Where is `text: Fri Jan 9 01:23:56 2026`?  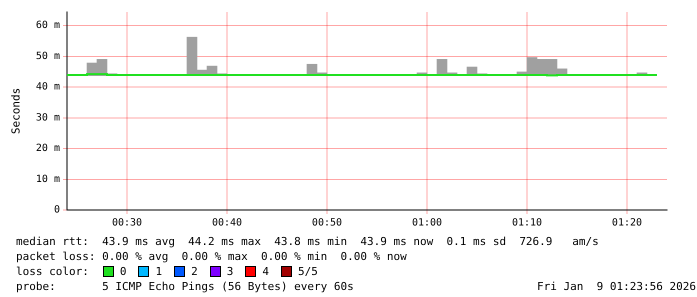 text: Fri Jan 9 01:23:56 2026 is located at coordinates (616, 286).